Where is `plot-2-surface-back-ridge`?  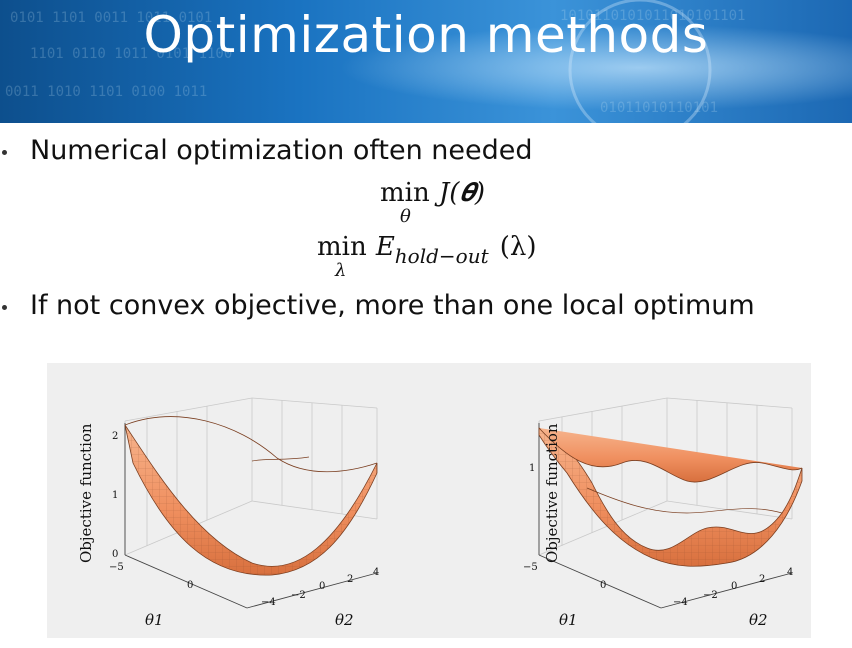
plot-2-surface-back-ridge is located at coordinates (670, 455).